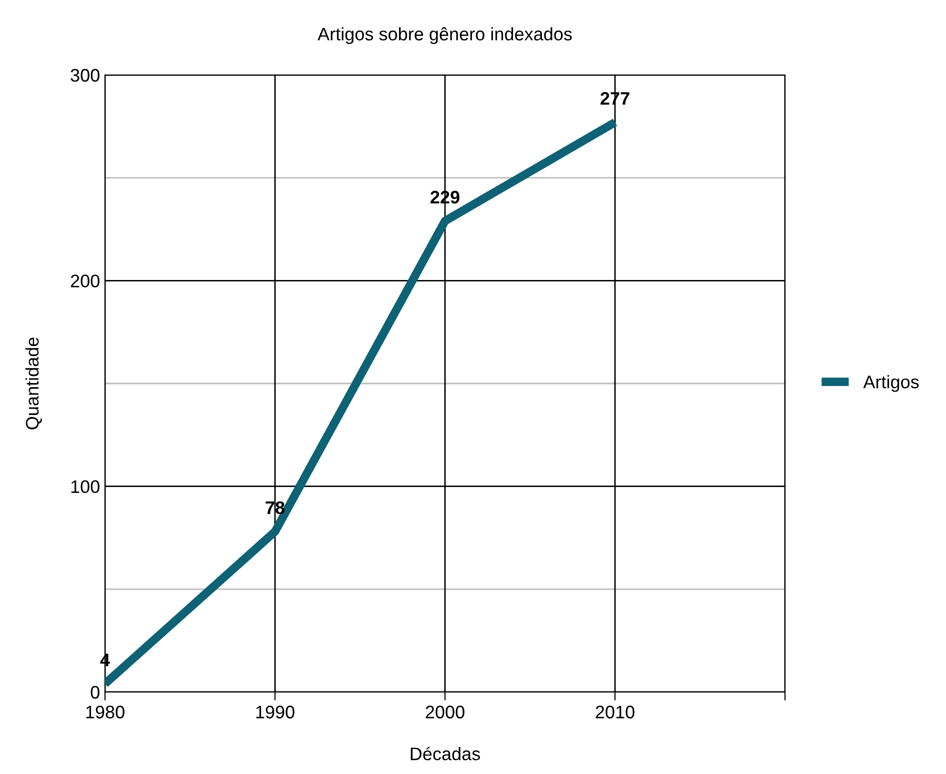  Describe the element at coordinates (615, 712) in the screenshot. I see `x-tick-label: 2010` at that location.